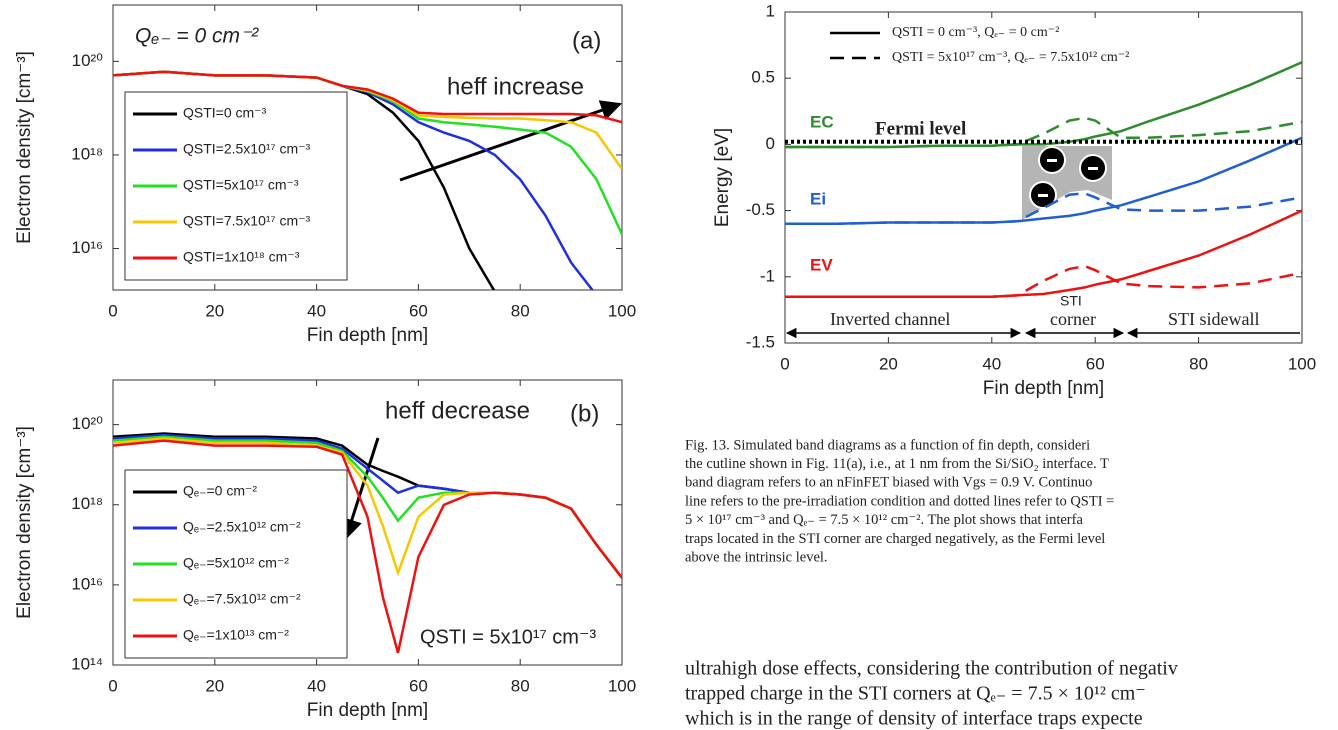 This screenshot has height=730, width=1338. I want to click on y-tick-label: 10¹⁴, so click(87, 663).